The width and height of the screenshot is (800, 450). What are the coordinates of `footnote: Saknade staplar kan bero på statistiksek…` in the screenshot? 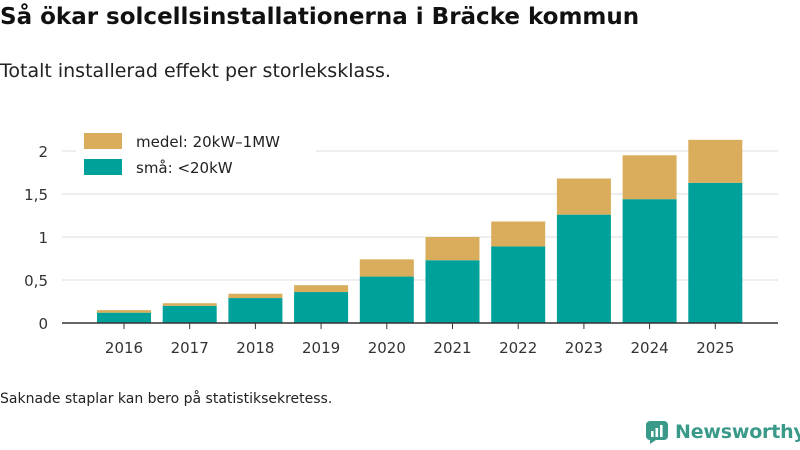 It's located at (166, 399).